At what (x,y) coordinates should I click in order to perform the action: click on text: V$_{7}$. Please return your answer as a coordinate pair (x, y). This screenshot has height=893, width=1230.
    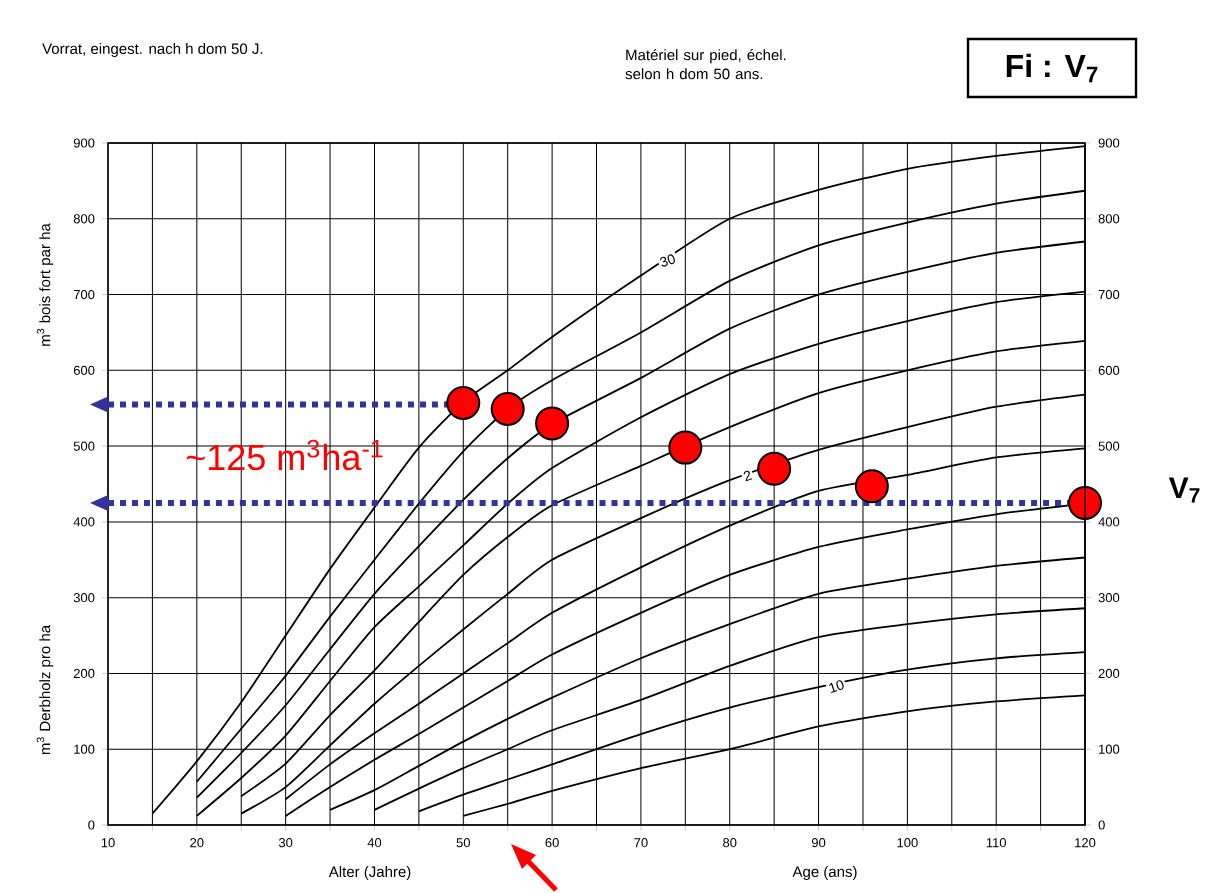
    Looking at the image, I should click on (1184, 490).